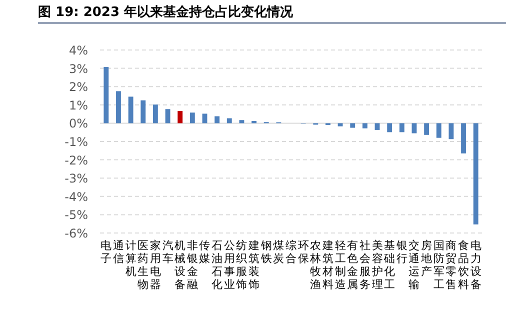 The width and height of the screenshot is (506, 320). Describe the element at coordinates (155, 265) in the screenshot. I see `x-tick-label: 家用电器` at that location.